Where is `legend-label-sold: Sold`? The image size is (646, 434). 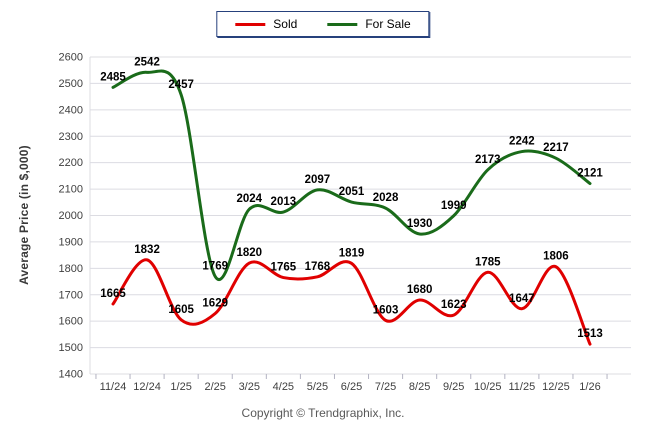
legend-label-sold: Sold is located at coordinates (285, 24).